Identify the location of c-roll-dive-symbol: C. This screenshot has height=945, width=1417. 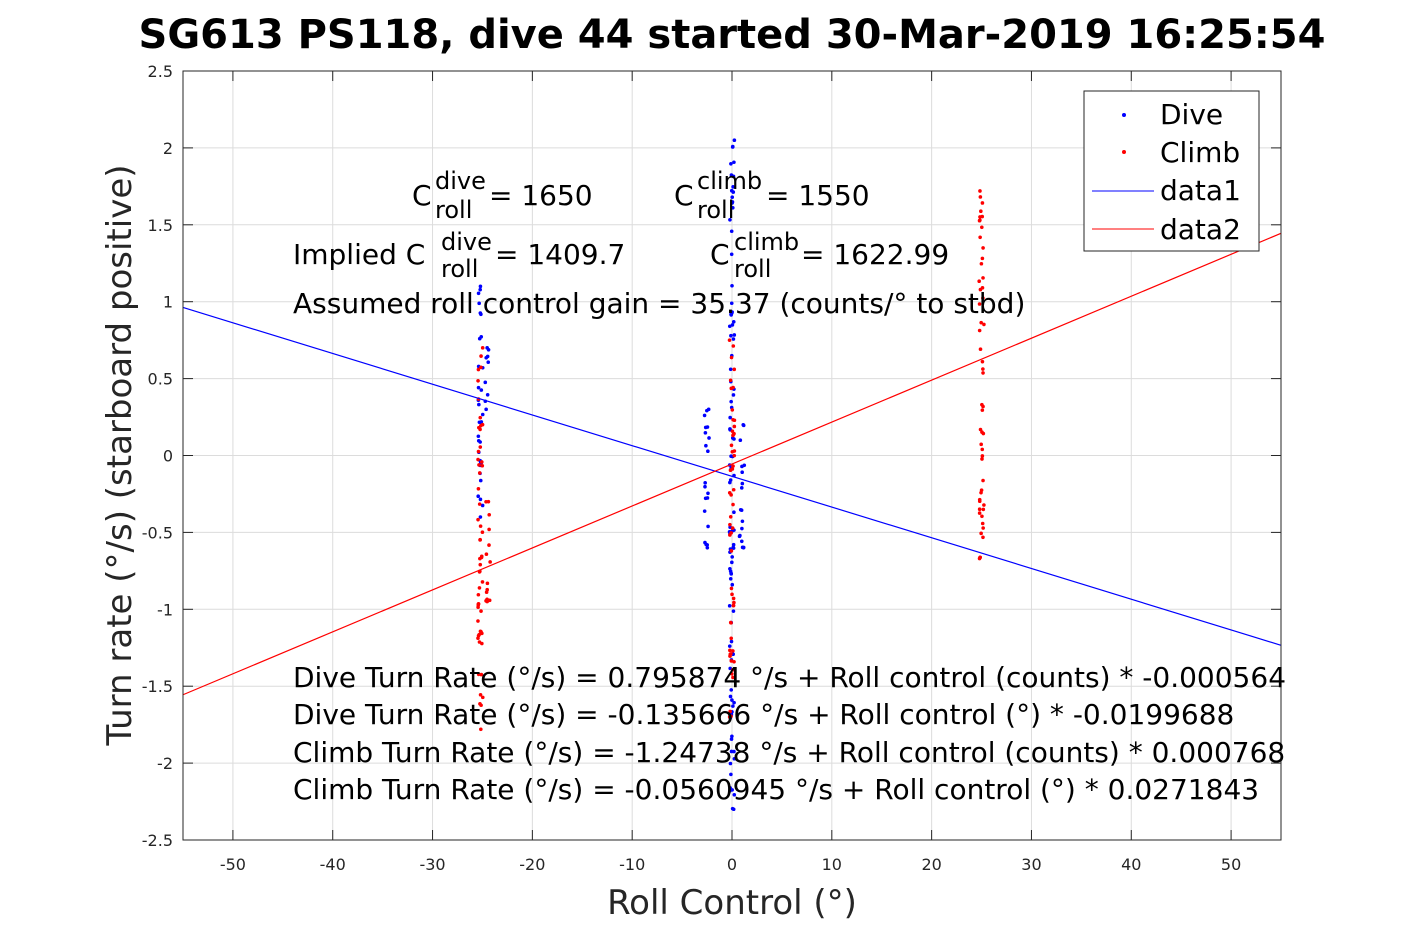
(422, 195).